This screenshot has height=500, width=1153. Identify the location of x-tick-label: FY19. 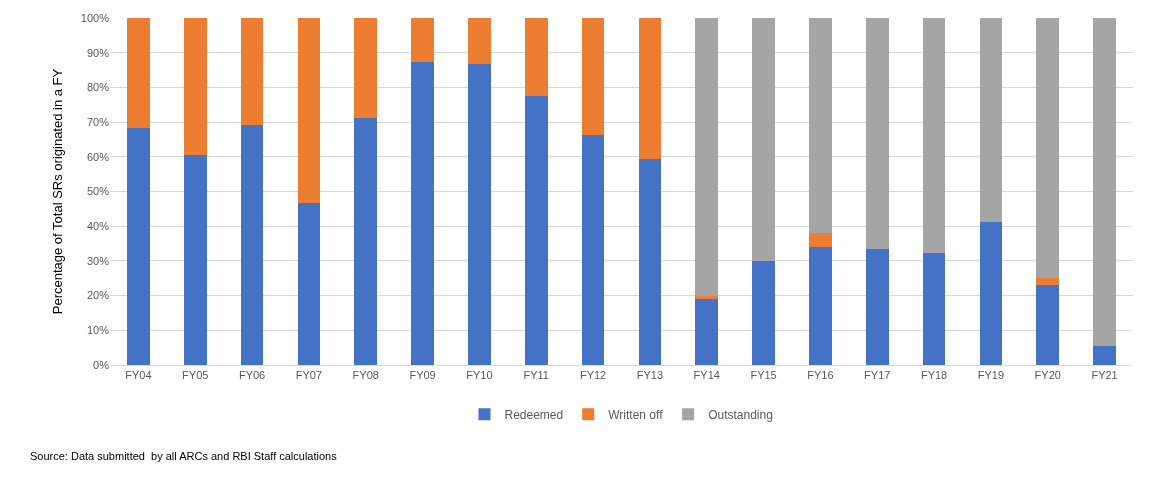
(991, 375).